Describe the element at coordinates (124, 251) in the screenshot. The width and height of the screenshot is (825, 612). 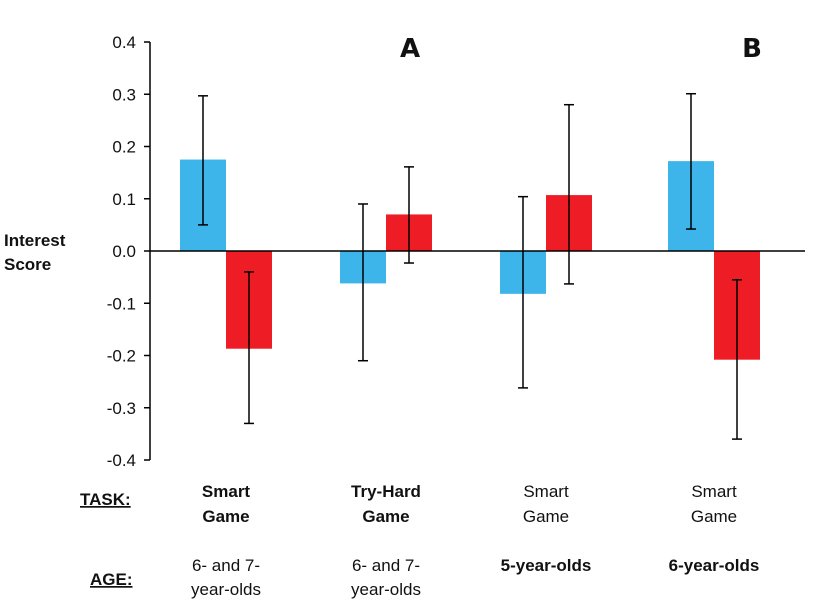
I see `y-tick-label: 0.0` at that location.